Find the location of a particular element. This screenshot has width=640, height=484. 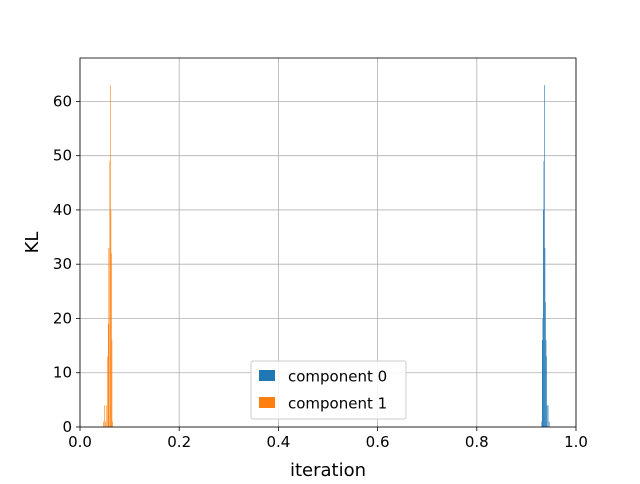

legend-label-component-1: component 1 is located at coordinates (337, 404).